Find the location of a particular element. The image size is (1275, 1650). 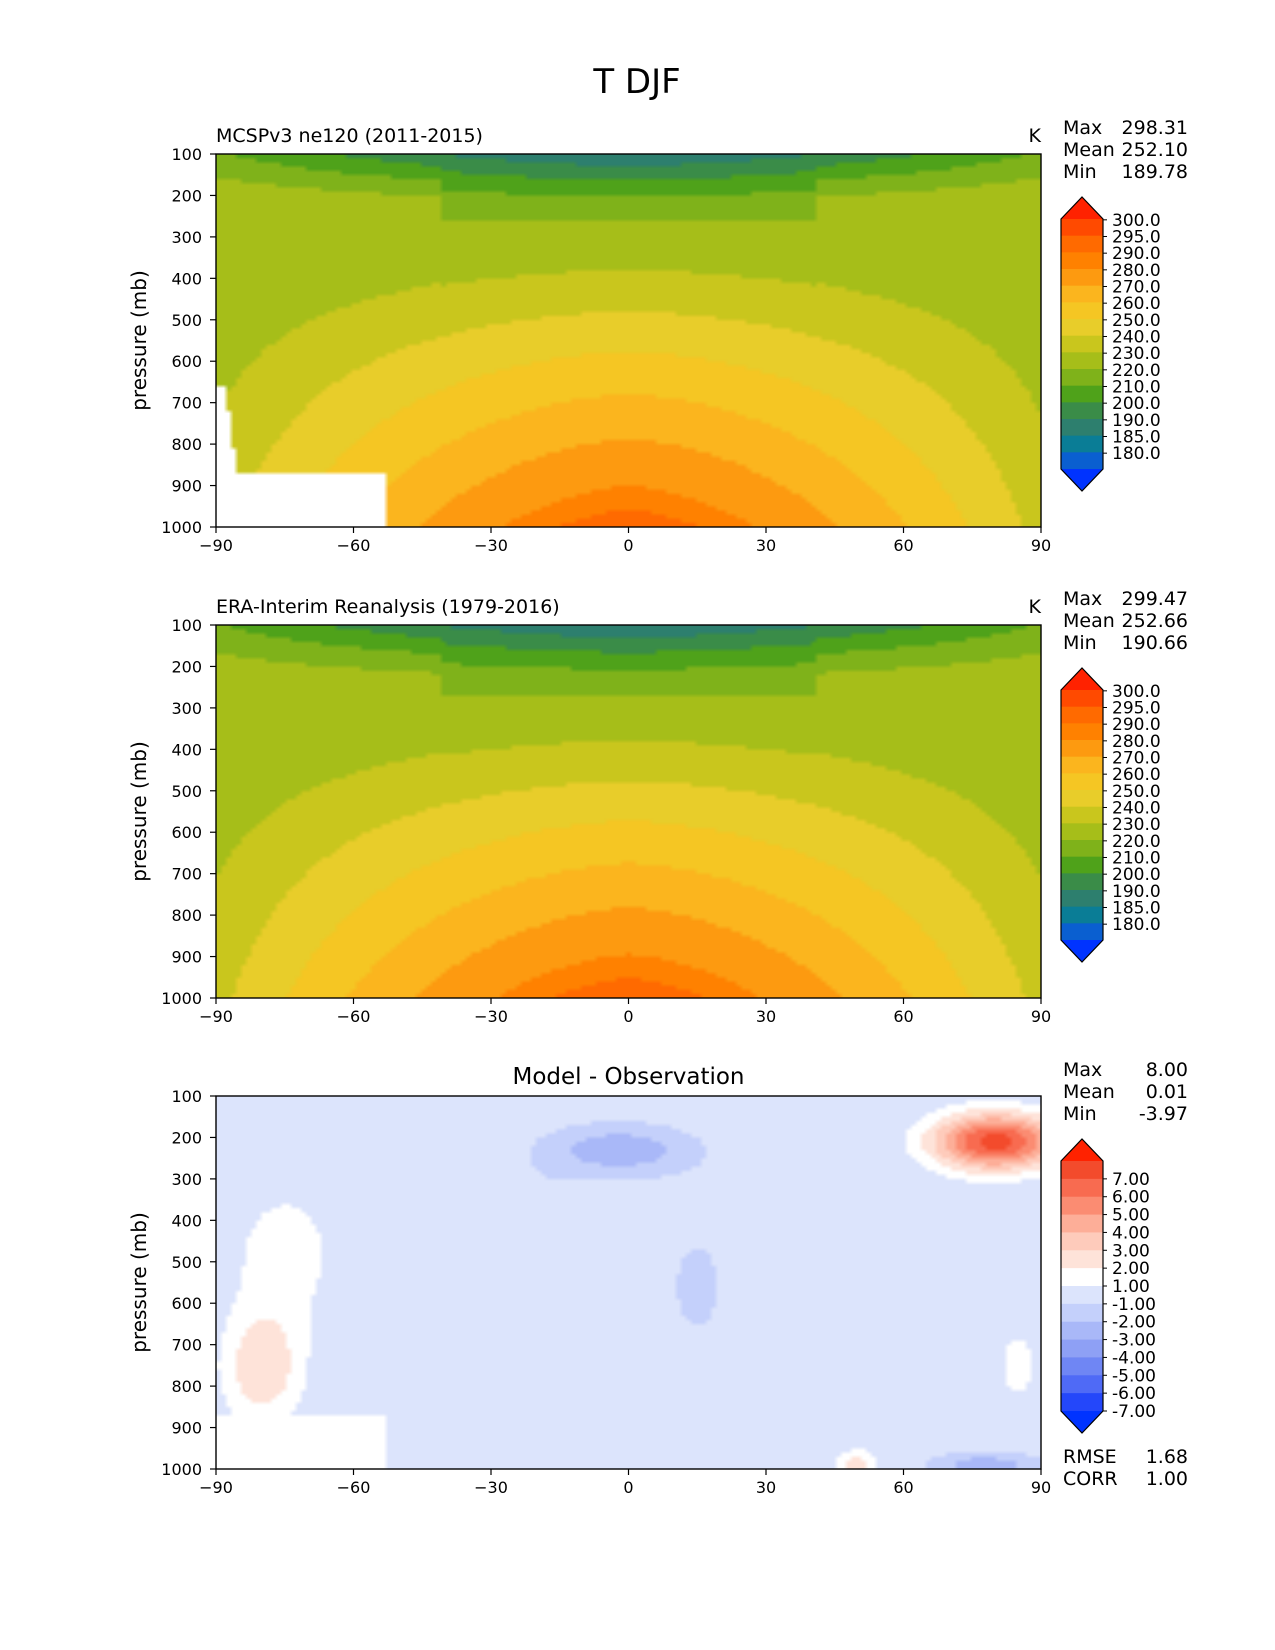

panel-title: MCSPv3 ne120 (2011-2015) is located at coordinates (349, 136).